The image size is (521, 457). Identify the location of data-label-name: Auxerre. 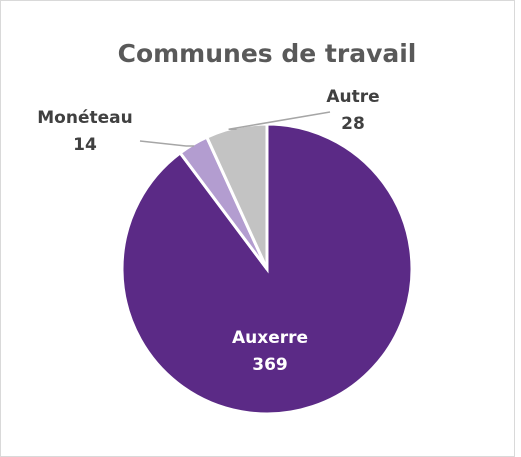
(270, 338).